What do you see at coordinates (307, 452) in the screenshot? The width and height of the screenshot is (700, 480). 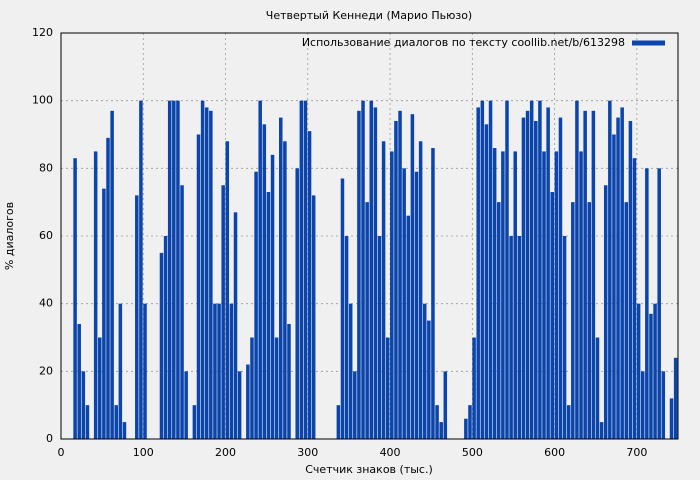 I see `x-tick-label: 300` at bounding box center [307, 452].